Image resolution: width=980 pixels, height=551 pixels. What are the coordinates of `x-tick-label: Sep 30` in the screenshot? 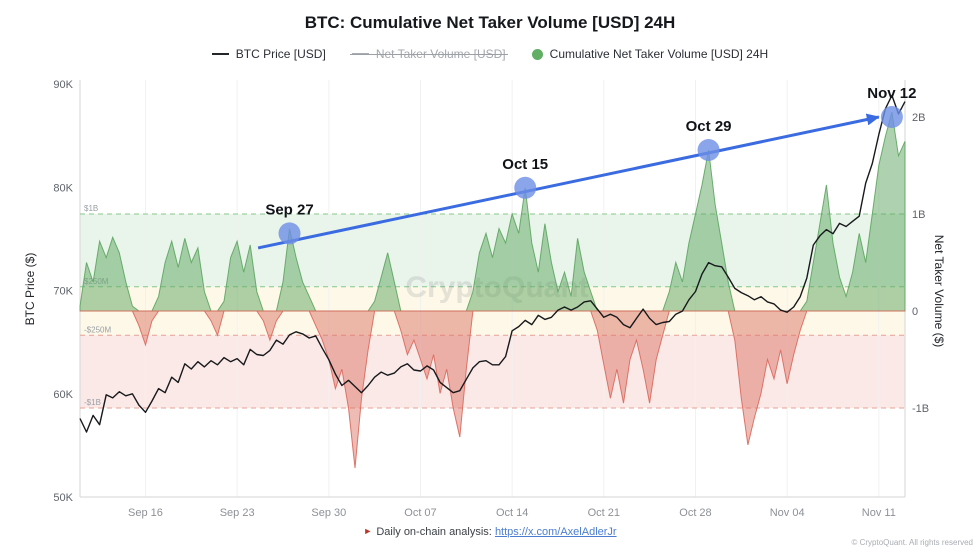 It's located at (328, 513).